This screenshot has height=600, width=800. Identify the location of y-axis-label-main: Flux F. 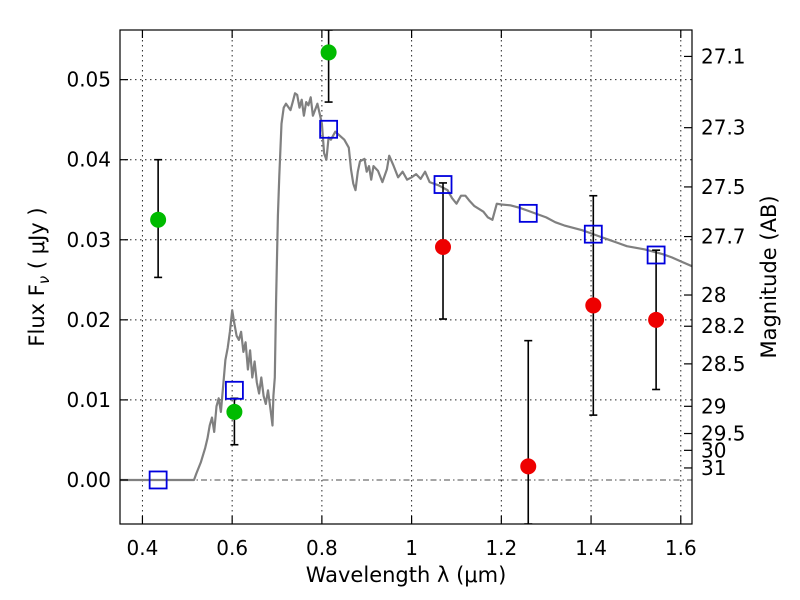
(37, 315).